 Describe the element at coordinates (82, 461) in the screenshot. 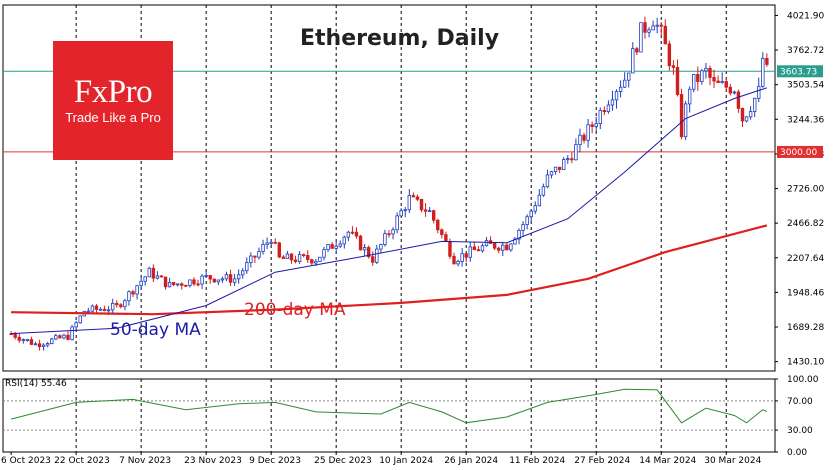

I see `x-tick-label: 22 Oct 2023` at that location.